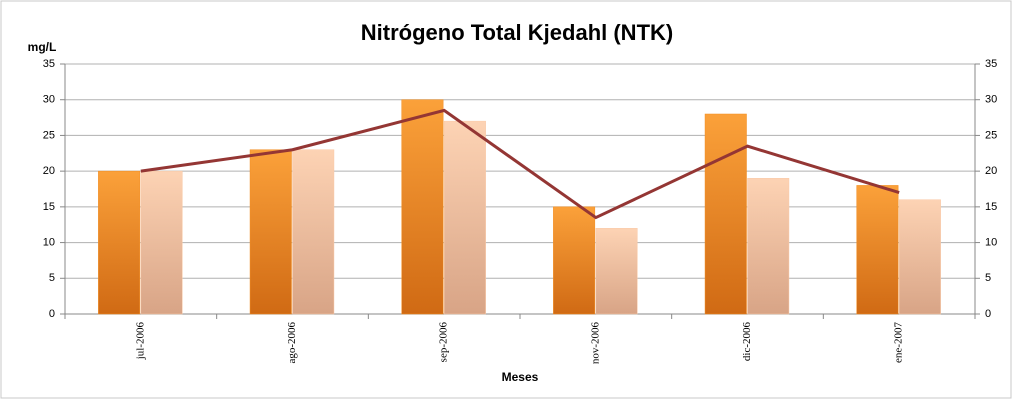  What do you see at coordinates (140, 341) in the screenshot?
I see `x-tick-label: jul-2006` at bounding box center [140, 341].